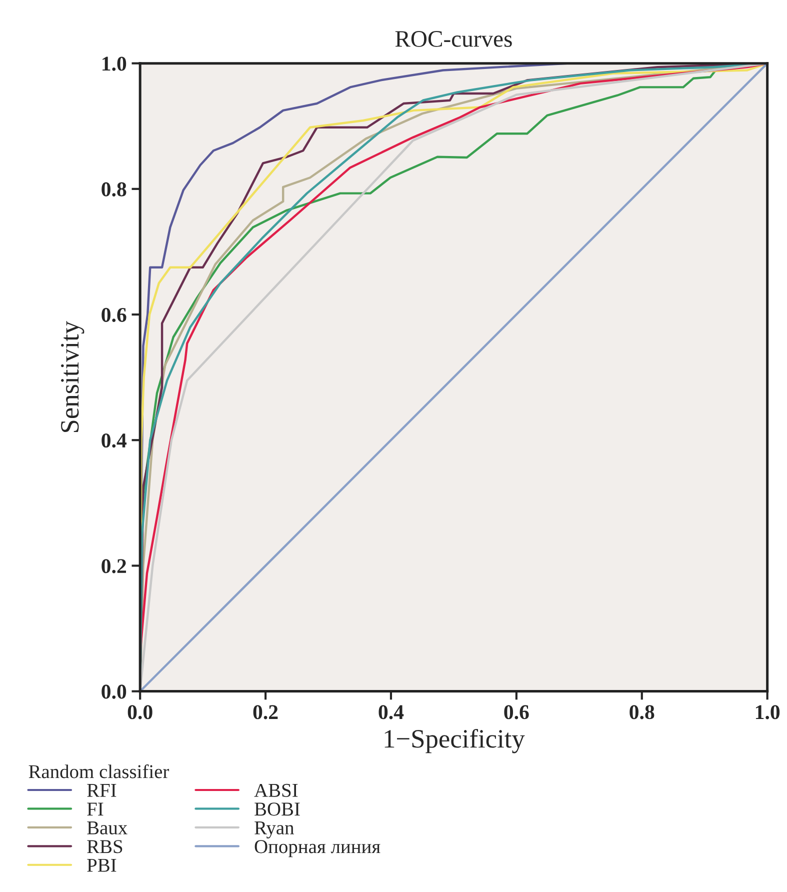  What do you see at coordinates (101, 865) in the screenshot?
I see `legend-label: PBI` at bounding box center [101, 865].